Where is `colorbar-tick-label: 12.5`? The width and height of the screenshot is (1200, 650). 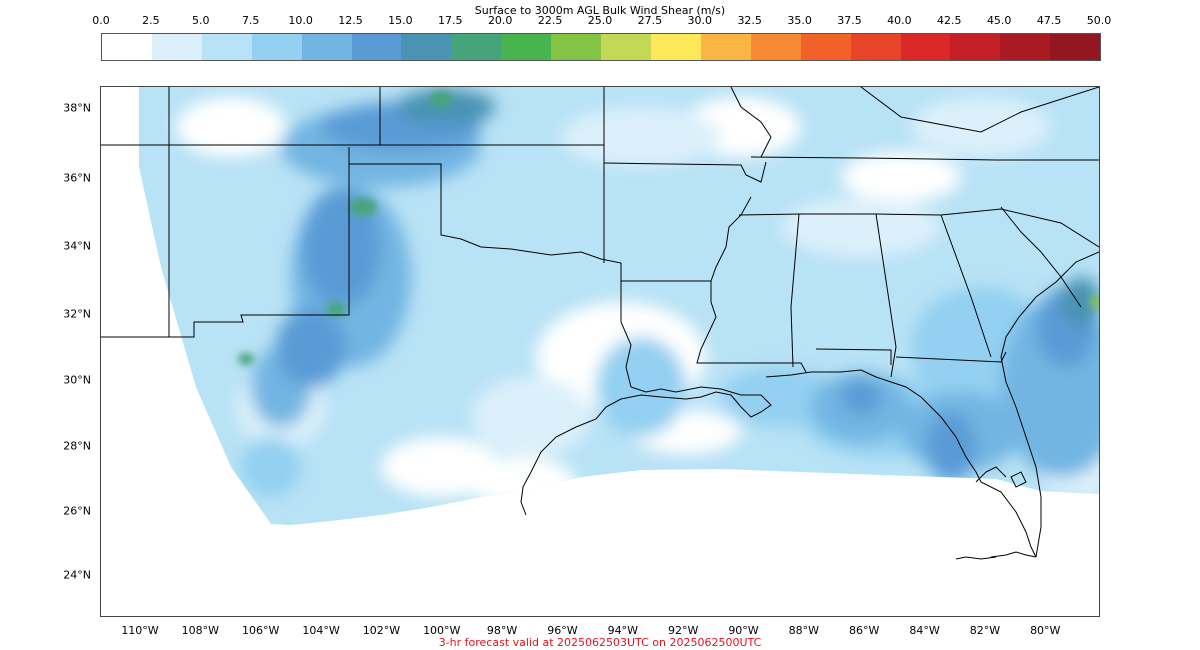 colorbar-tick-label: 12.5 is located at coordinates (350, 20).